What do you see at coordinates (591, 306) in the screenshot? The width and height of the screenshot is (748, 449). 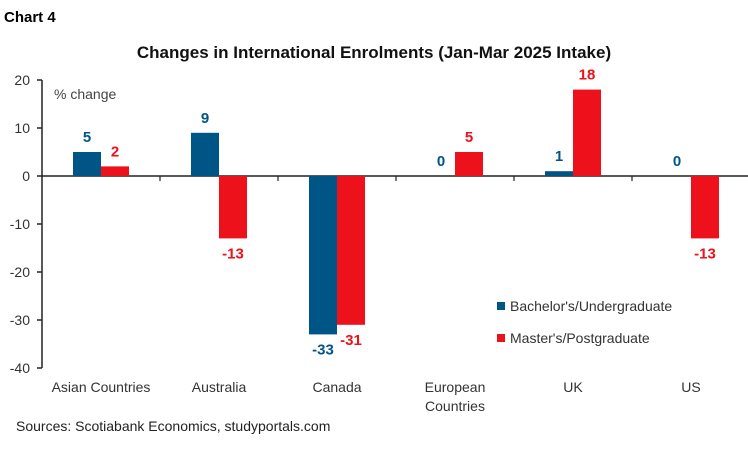 I see `legend-label: Bachelor's/Undergraduate` at bounding box center [591, 306].